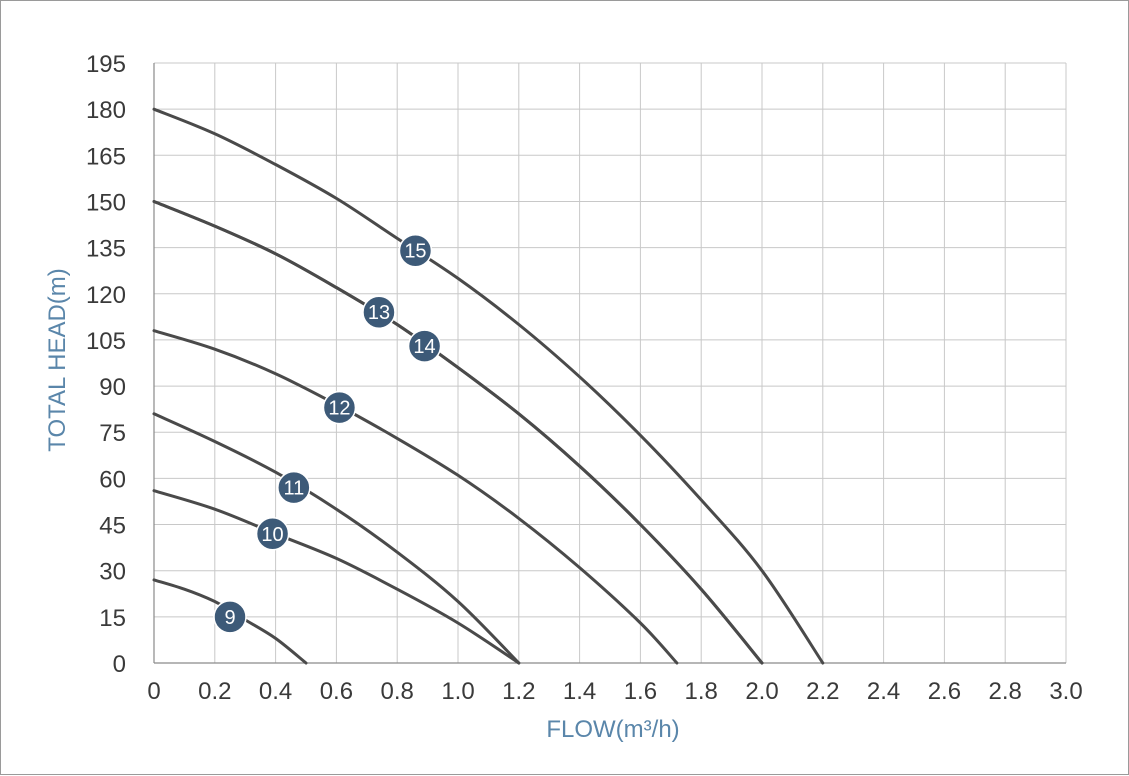 The width and height of the screenshot is (1129, 776). I want to click on curve-label-14: 14, so click(424, 346).